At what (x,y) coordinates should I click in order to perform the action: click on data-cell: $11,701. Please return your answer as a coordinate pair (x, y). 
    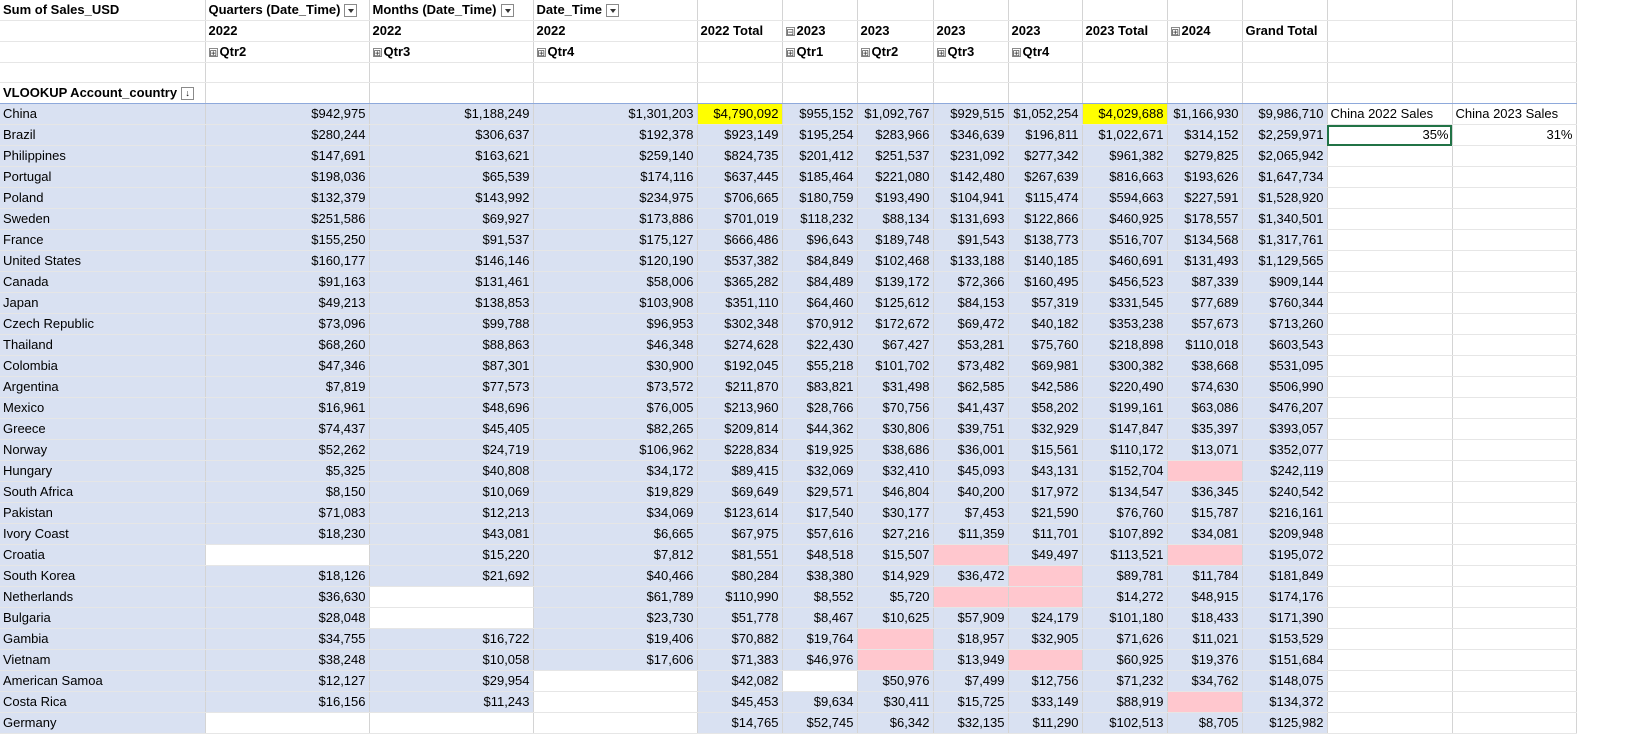
    Looking at the image, I should click on (1045, 534).